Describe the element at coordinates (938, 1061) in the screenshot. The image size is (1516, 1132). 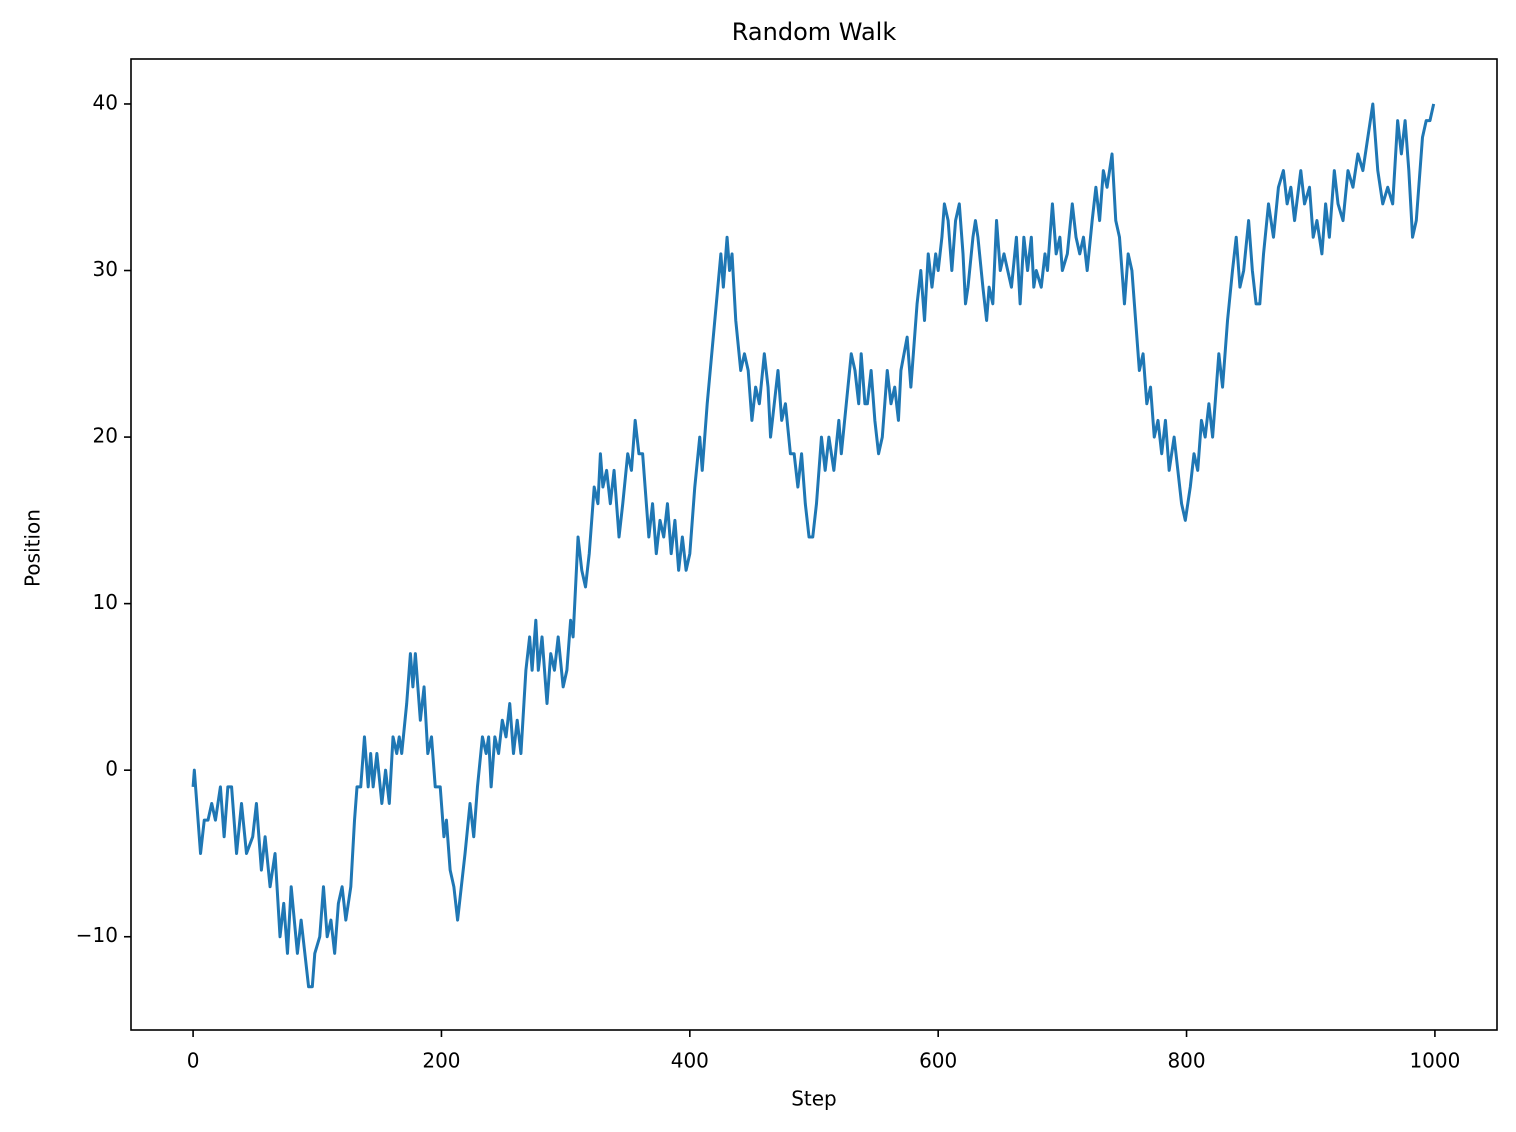
I see `x-tick-label: 600` at that location.